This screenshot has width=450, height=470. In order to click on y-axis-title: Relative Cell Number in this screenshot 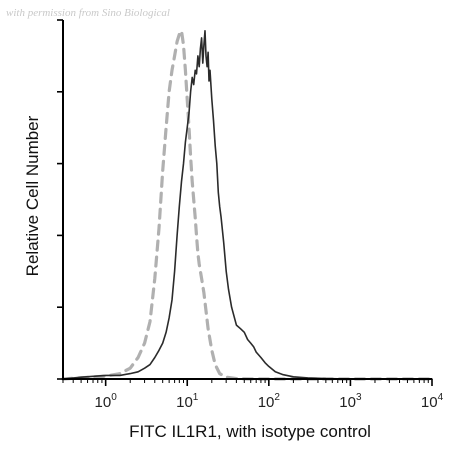, I will do `click(32, 195)`.